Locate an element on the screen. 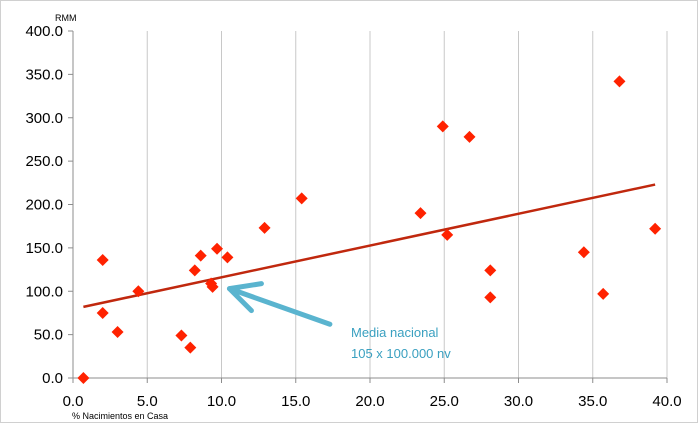  y-tick-label: 200.0 is located at coordinates (44, 205).